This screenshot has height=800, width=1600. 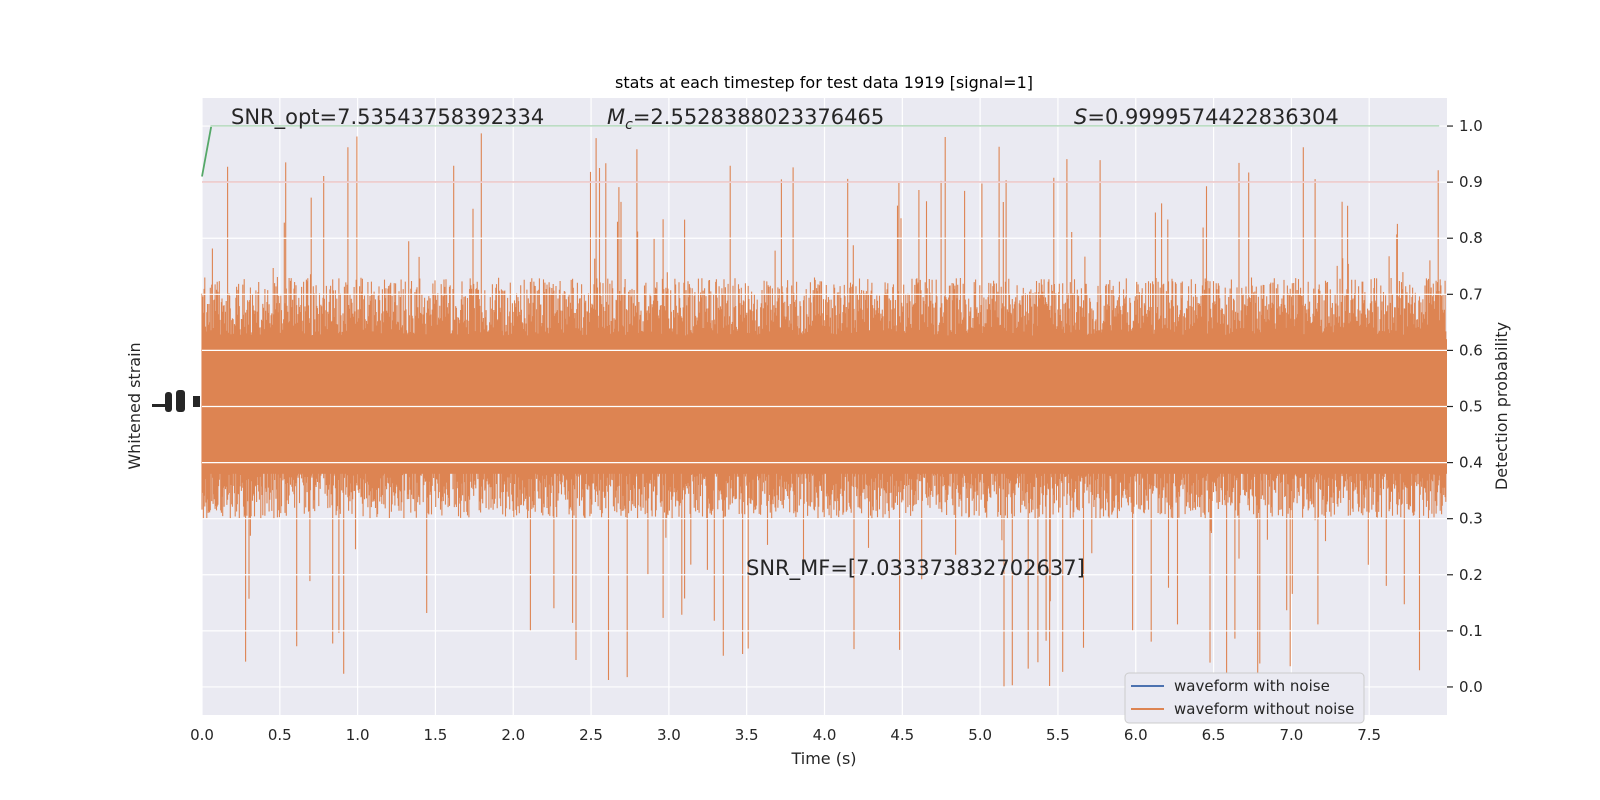 What do you see at coordinates (823, 758) in the screenshot?
I see `x-axis-label: Time (s)` at bounding box center [823, 758].